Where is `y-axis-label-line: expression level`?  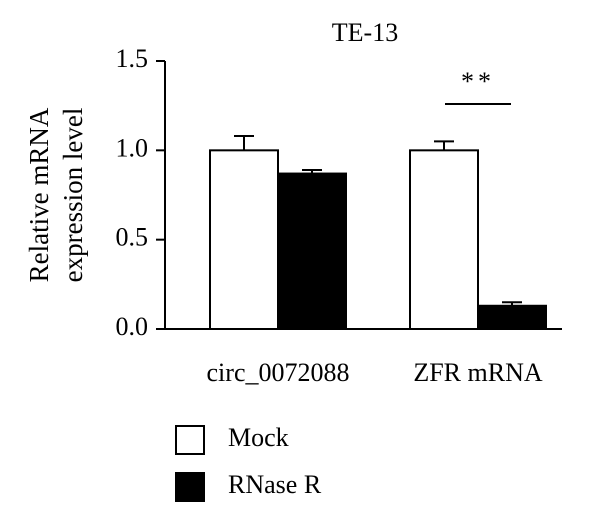 y-axis-label-line: expression level is located at coordinates (73, 195).